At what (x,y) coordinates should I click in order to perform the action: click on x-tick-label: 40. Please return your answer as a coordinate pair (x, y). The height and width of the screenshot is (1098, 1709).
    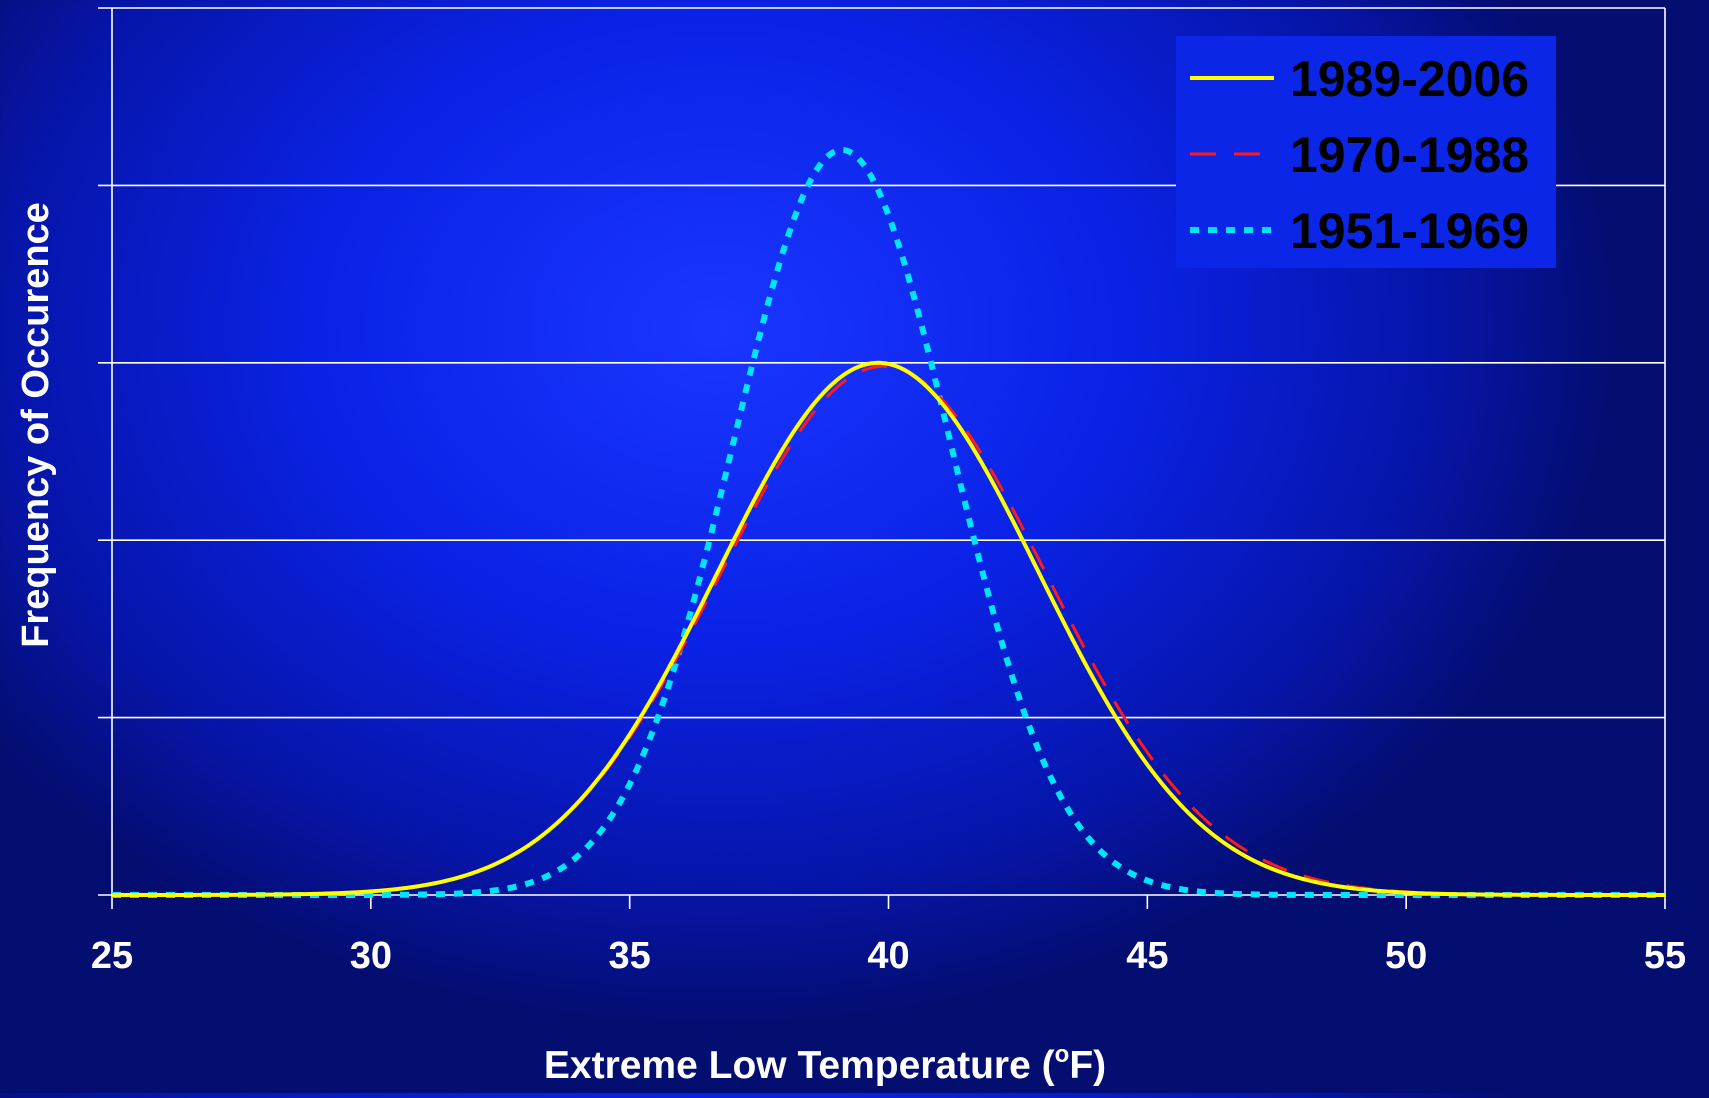
    Looking at the image, I should click on (888, 956).